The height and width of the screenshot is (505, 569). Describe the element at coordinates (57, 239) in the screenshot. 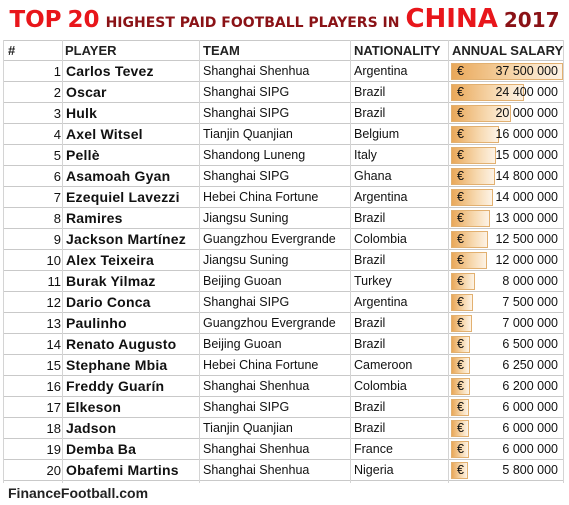

I see `rank-cell: 9` at that location.